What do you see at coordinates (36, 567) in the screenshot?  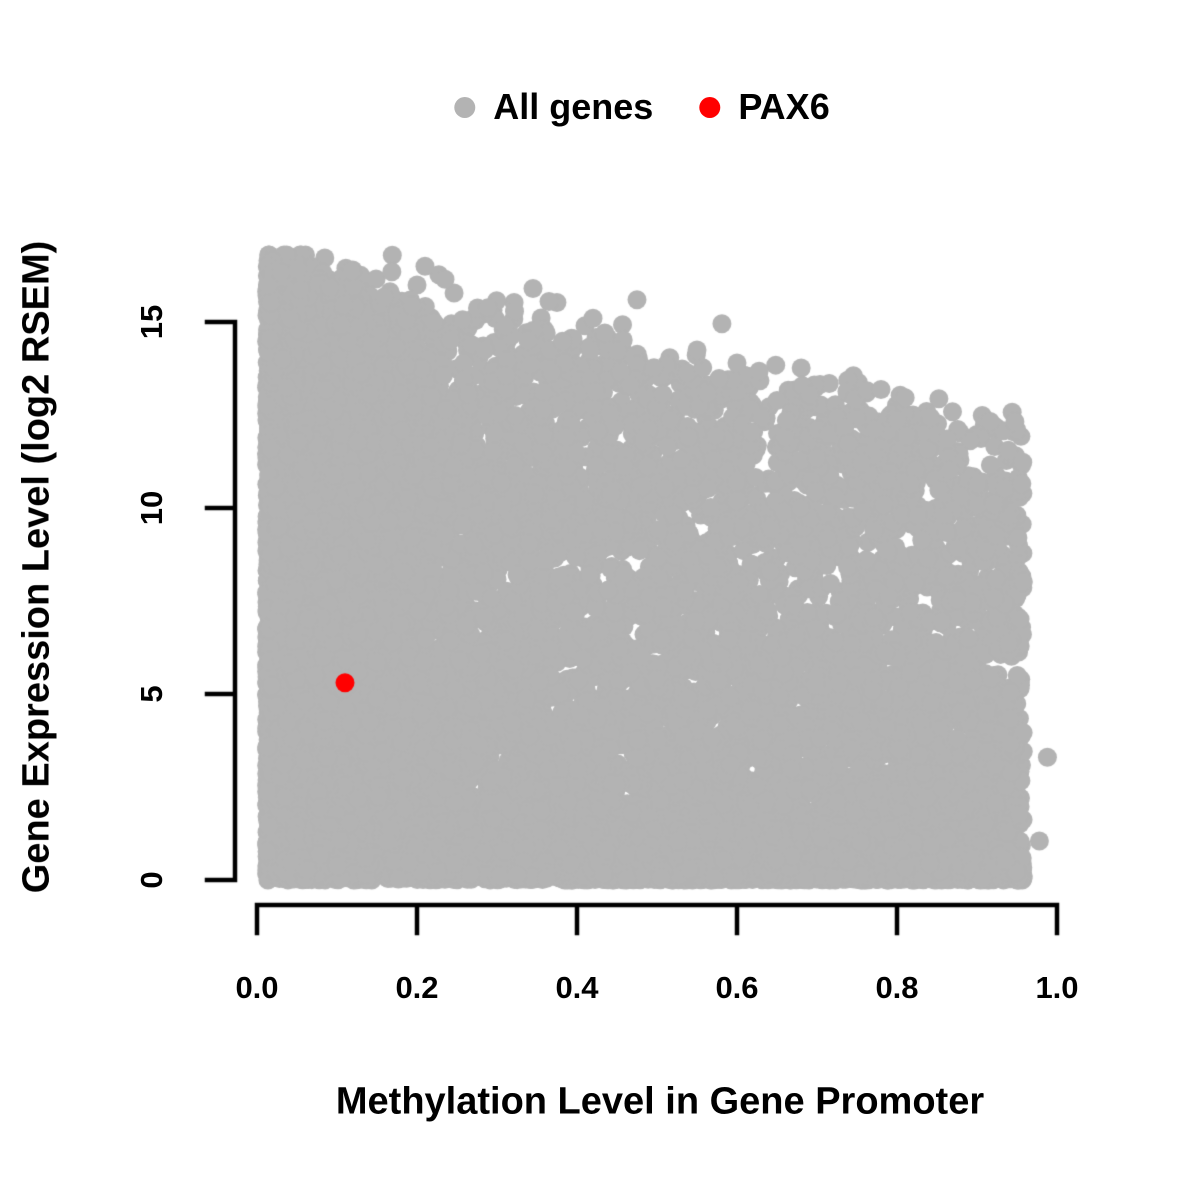 I see `y-axis-title: Gene Expression Level (log2 RSEM)` at bounding box center [36, 567].